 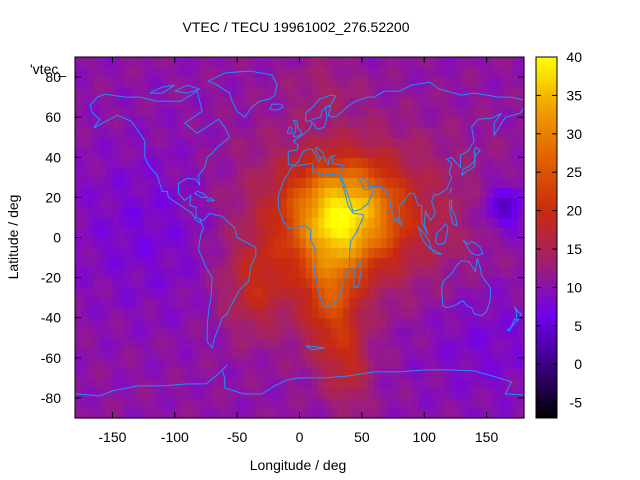 I want to click on colorbar-tick-label: 25, so click(x=574, y=172).